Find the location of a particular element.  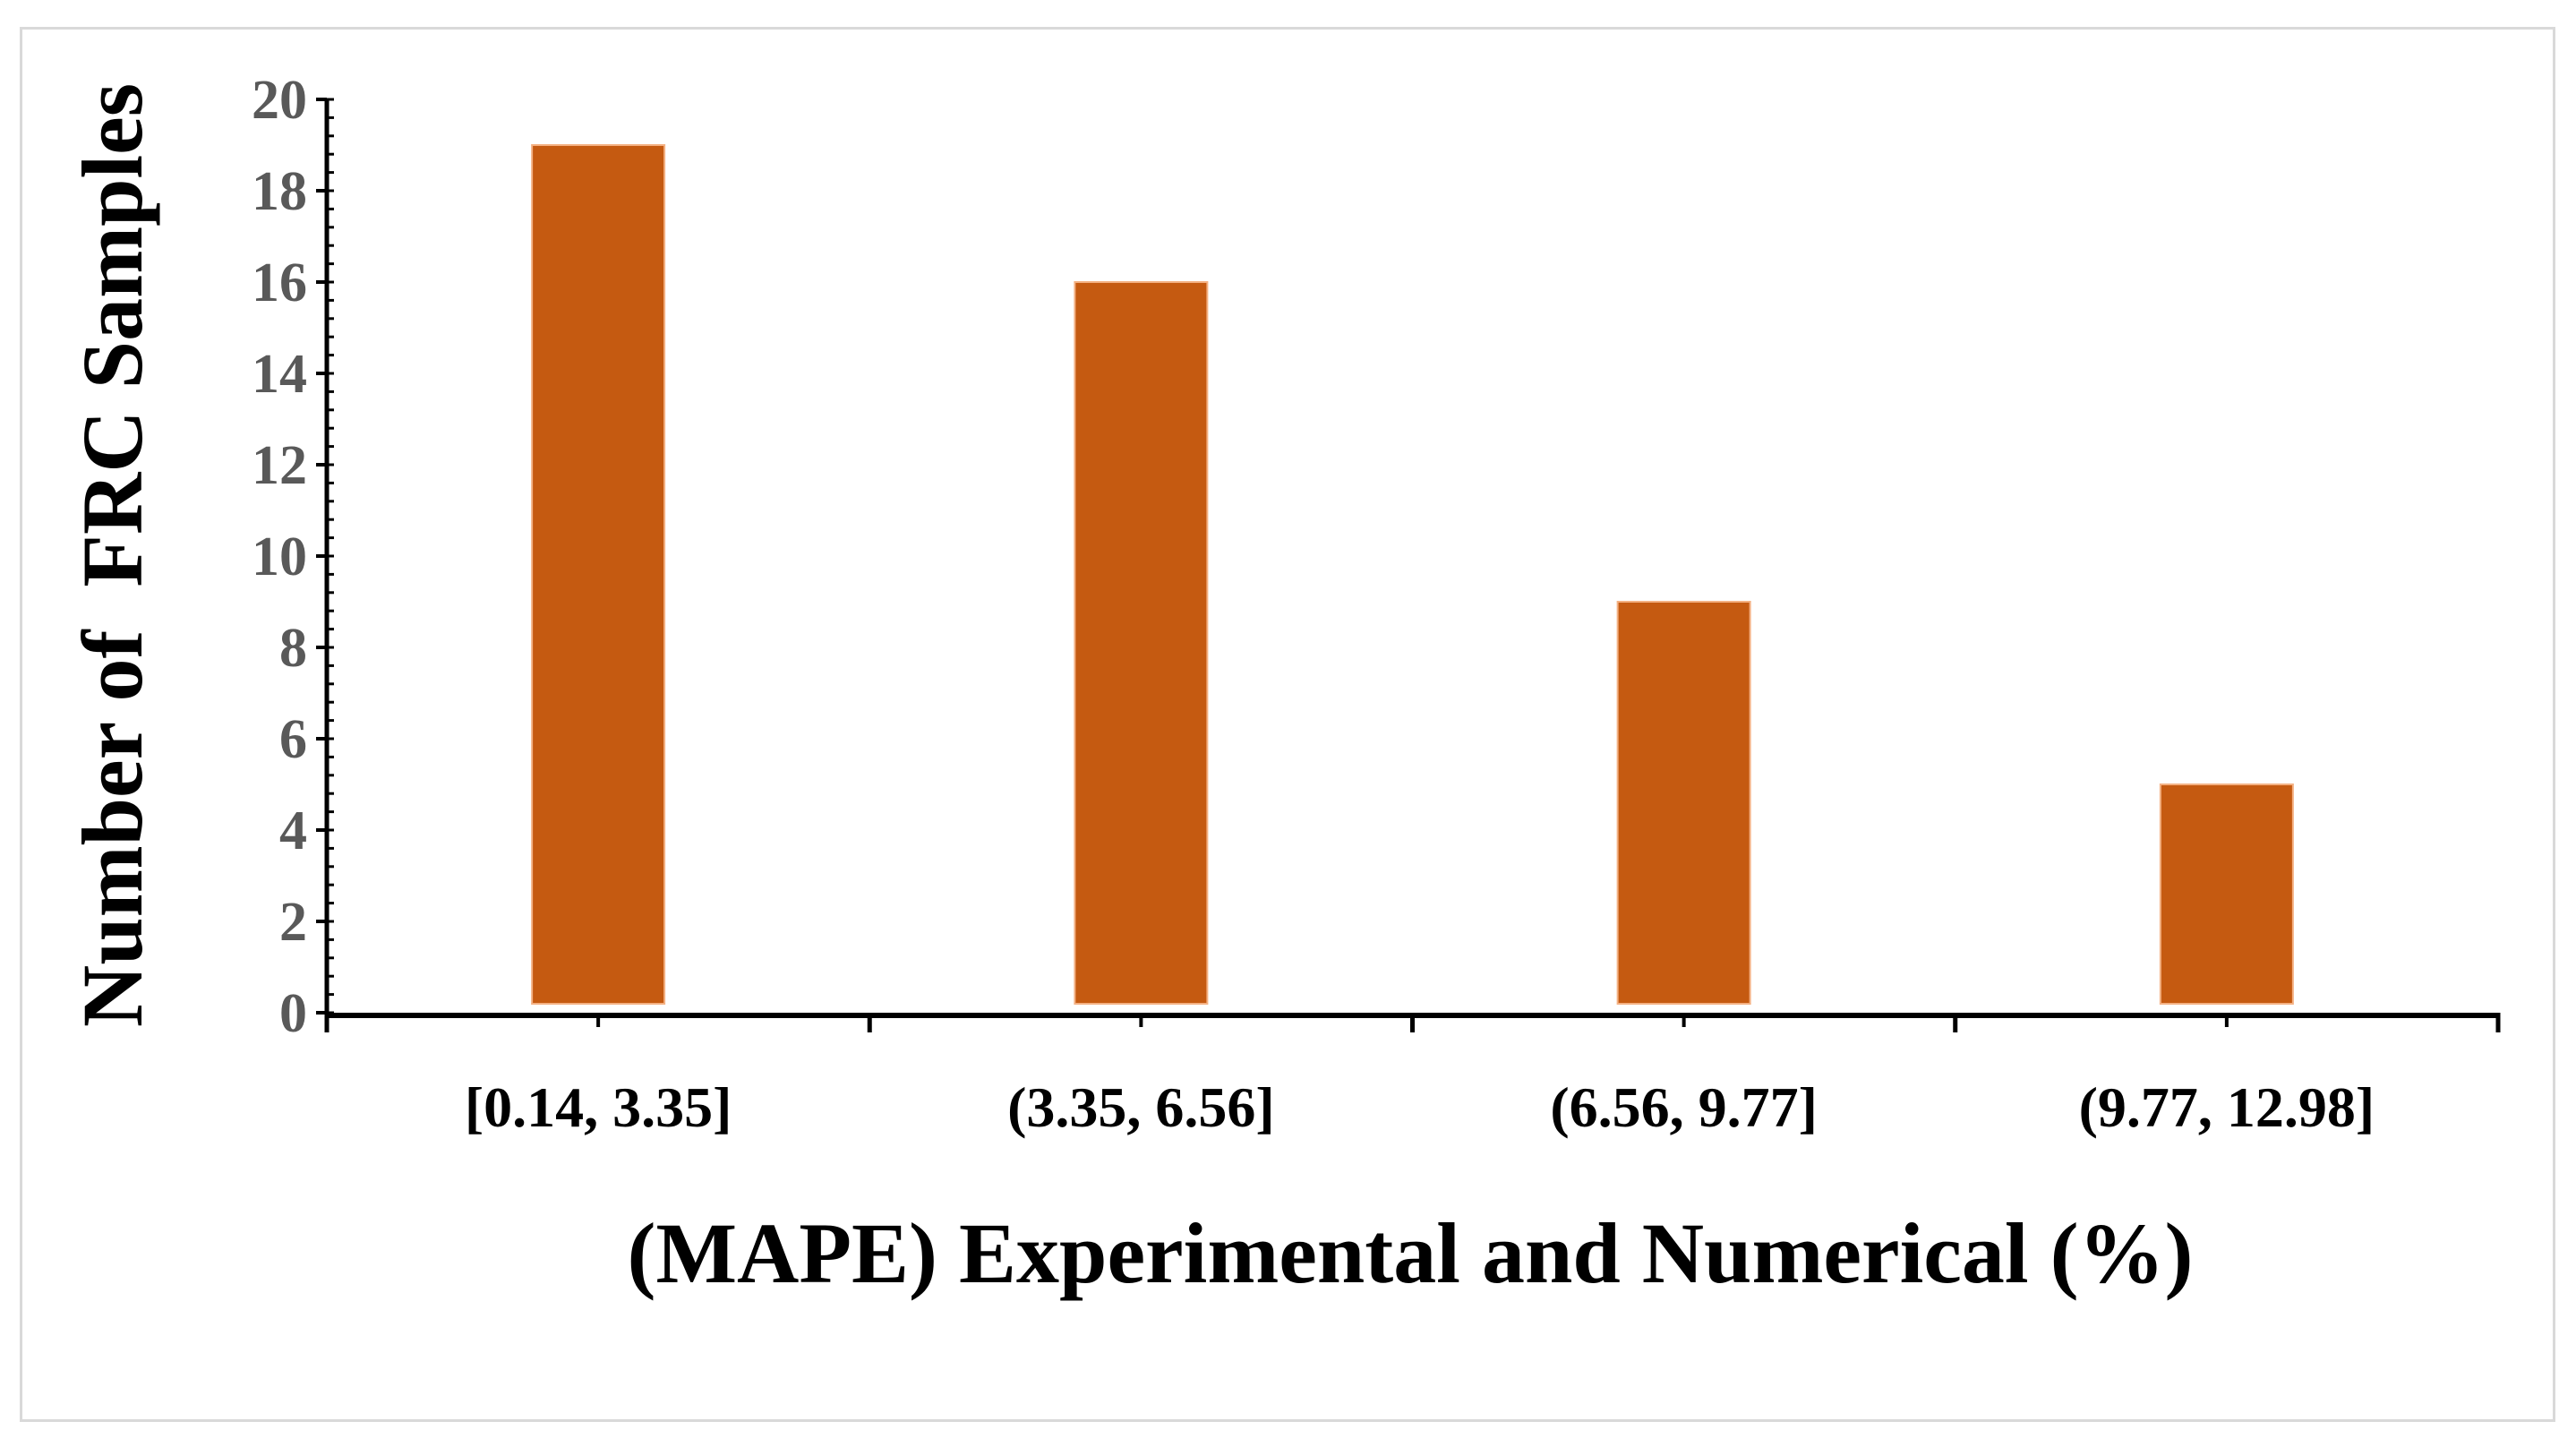

y-tick-labels: 0 2 4 6 8 10 12 14 16 18 20 is located at coordinates (279, 557).